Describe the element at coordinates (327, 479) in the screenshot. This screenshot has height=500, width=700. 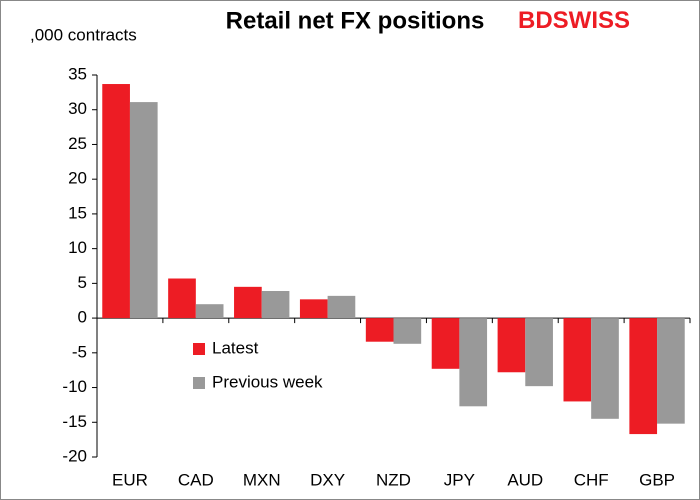
I see `x-tick-label: DXY` at that location.